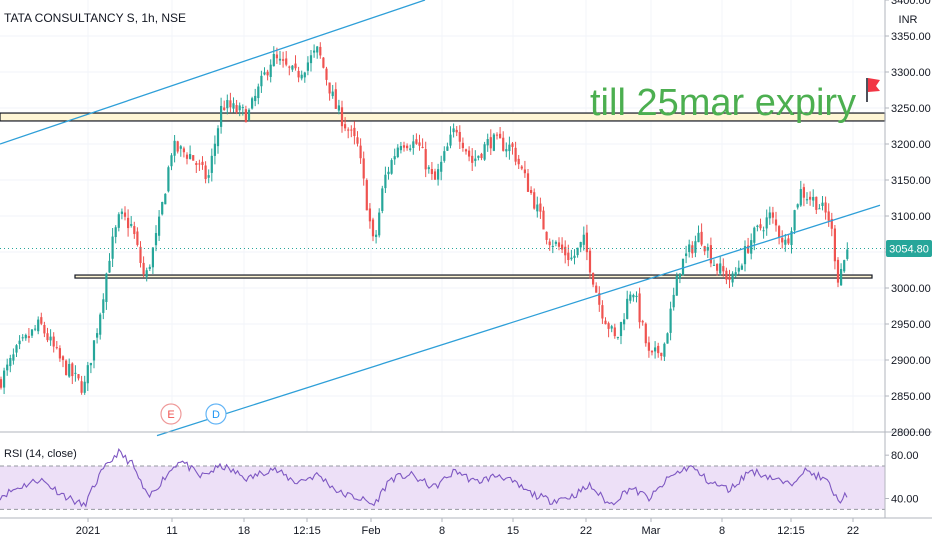 The width and height of the screenshot is (932, 555). Describe the element at coordinates (244, 531) in the screenshot. I see `time-tick-label: 18` at that location.